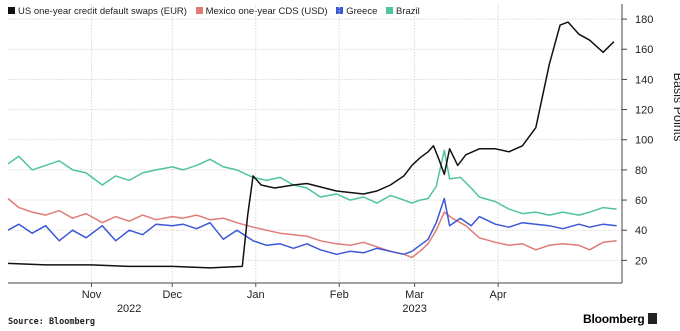 The image size is (680, 331). I want to click on x-tick-label: Dec, so click(172, 295).